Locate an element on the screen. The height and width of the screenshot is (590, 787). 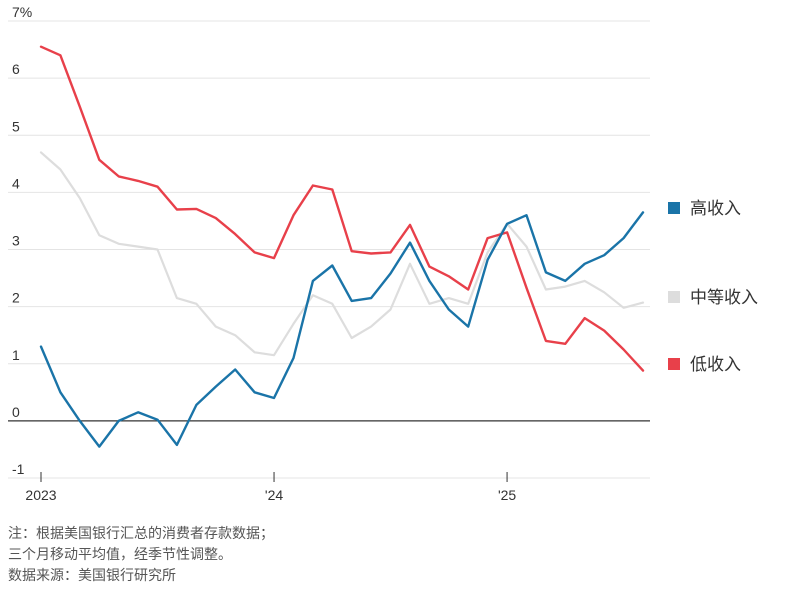
y-tick-label: 4 is located at coordinates (16, 183).